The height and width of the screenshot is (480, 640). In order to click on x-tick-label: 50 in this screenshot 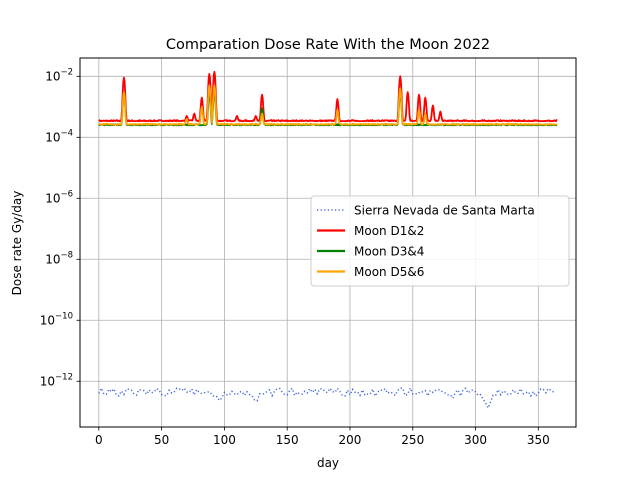, I will do `click(161, 440)`.